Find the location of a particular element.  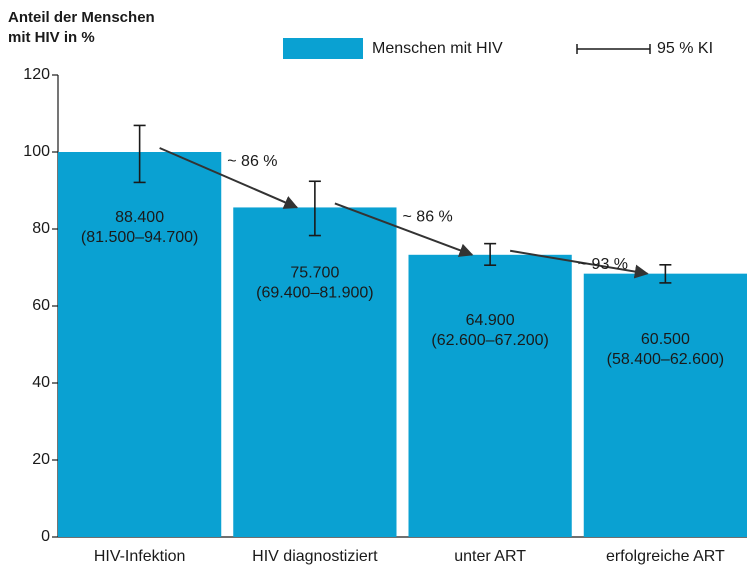

bar-label: 60.500 is located at coordinates (665, 339).